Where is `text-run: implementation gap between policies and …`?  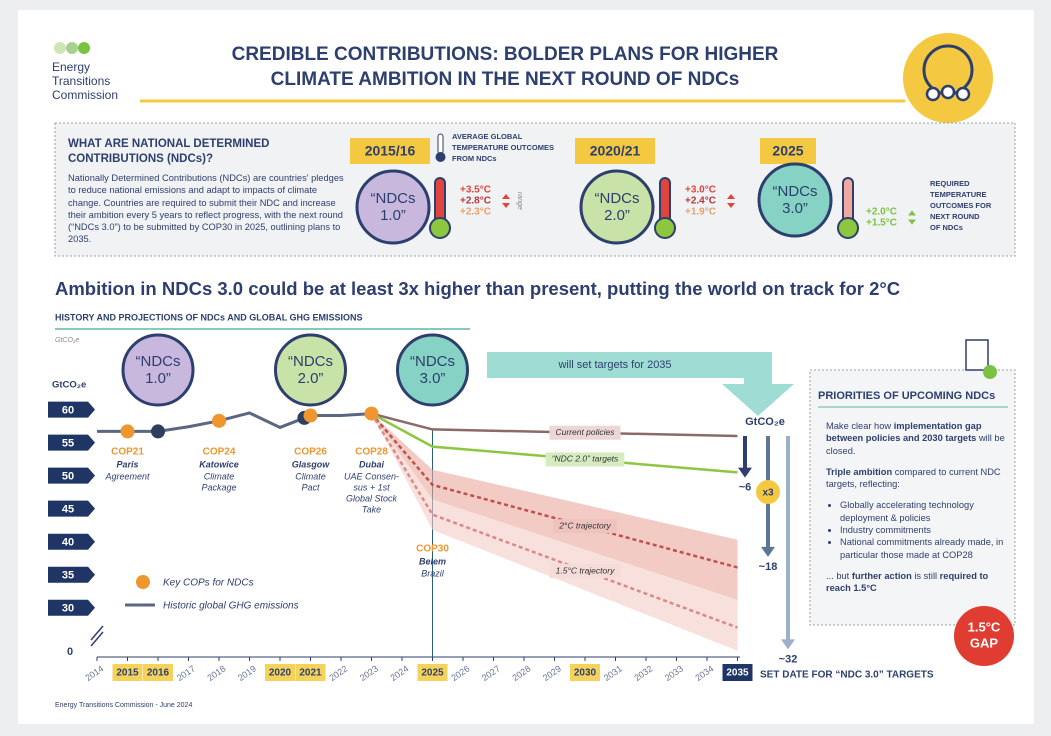 text-run: implementation gap between policies and … is located at coordinates (904, 432).